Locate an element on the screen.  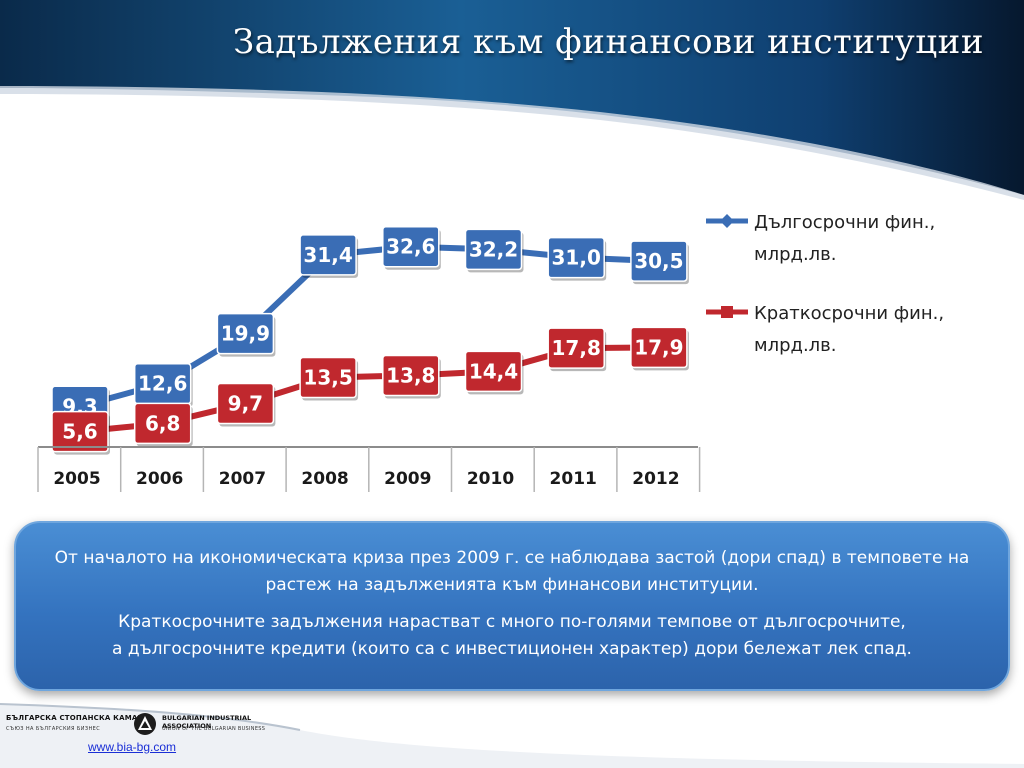
x-tick-label: 2007 is located at coordinates (242, 479).